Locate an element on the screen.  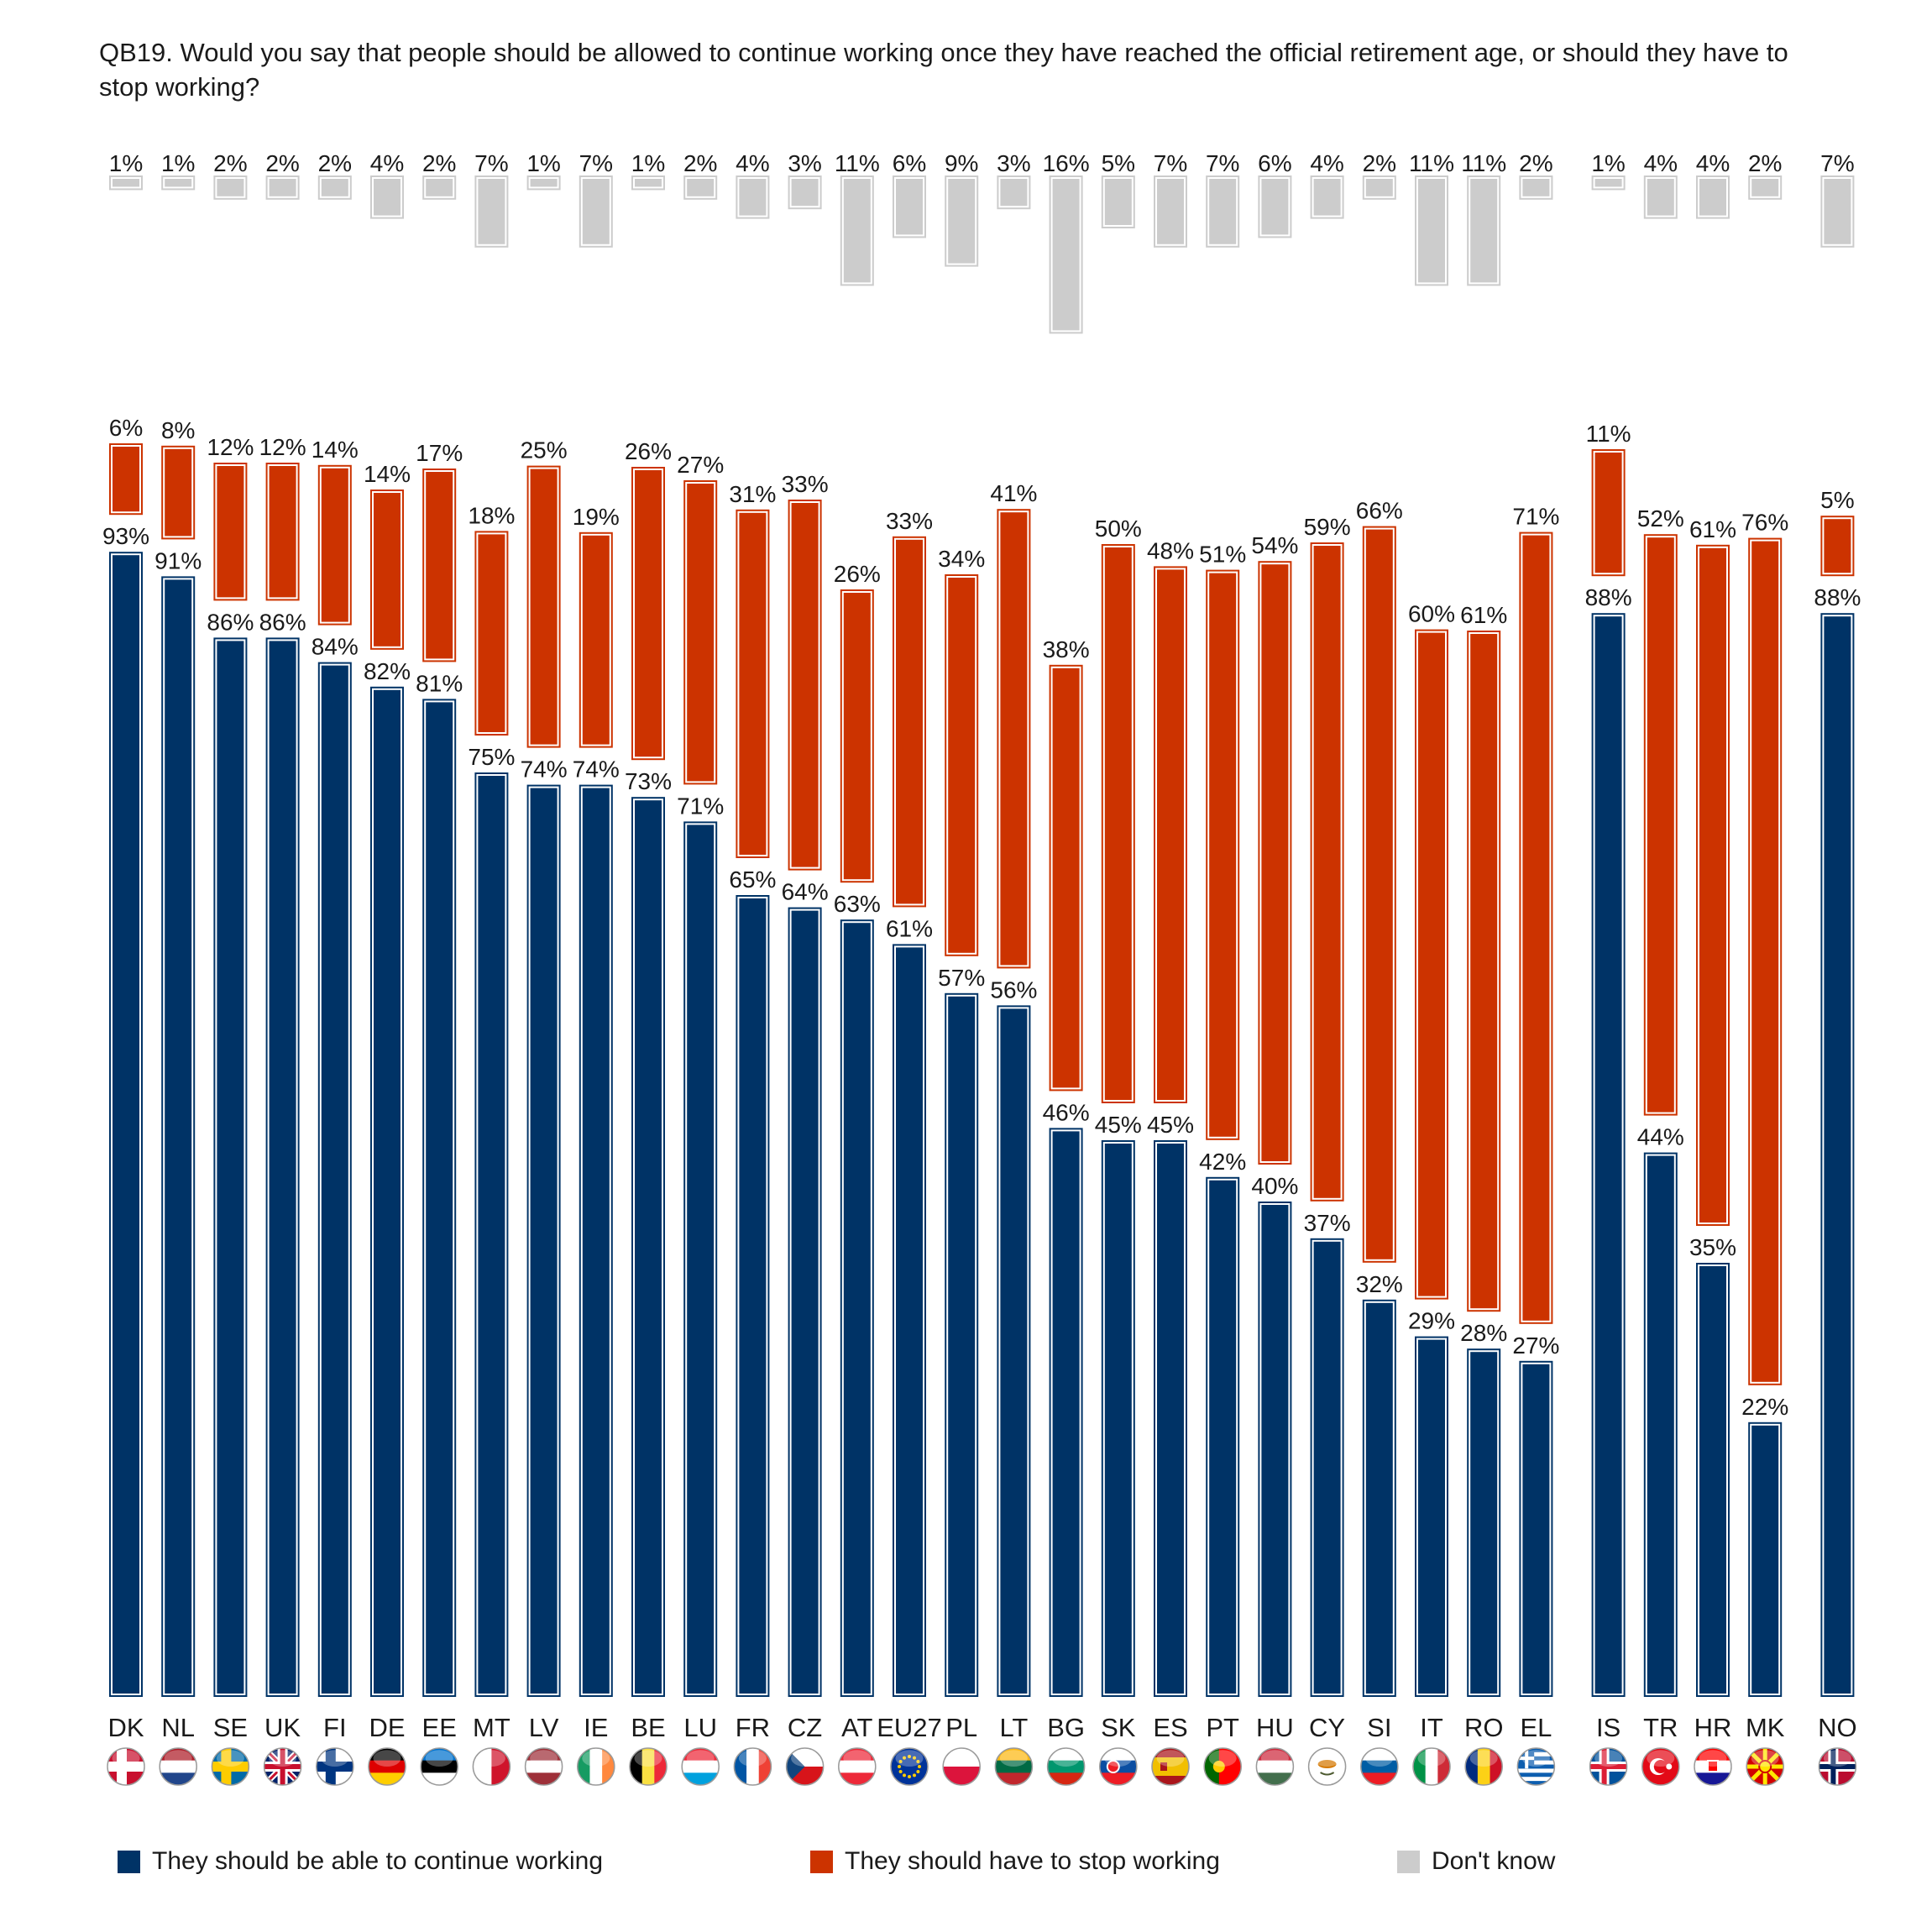
bar-continue-mk is located at coordinates (1765, 1559).